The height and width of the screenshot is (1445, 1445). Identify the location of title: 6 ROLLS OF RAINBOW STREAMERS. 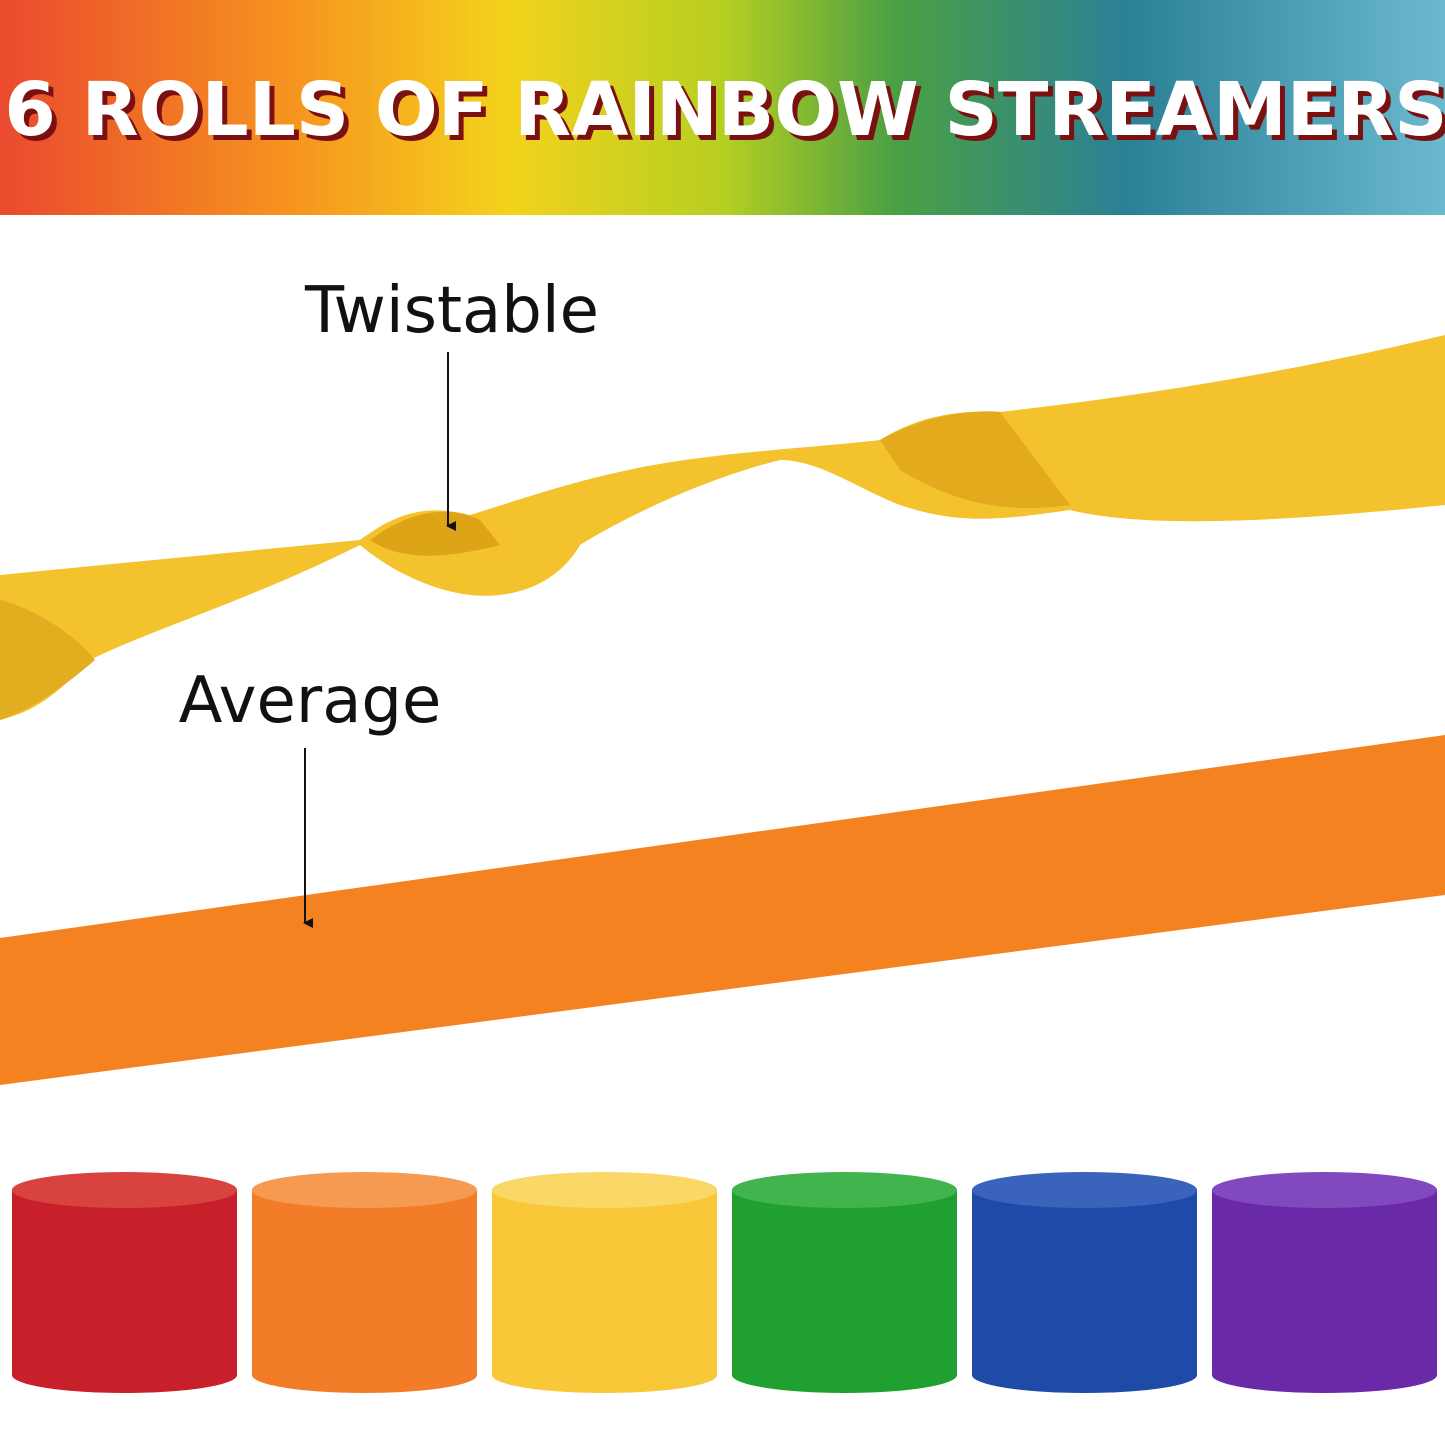
(724, 110).